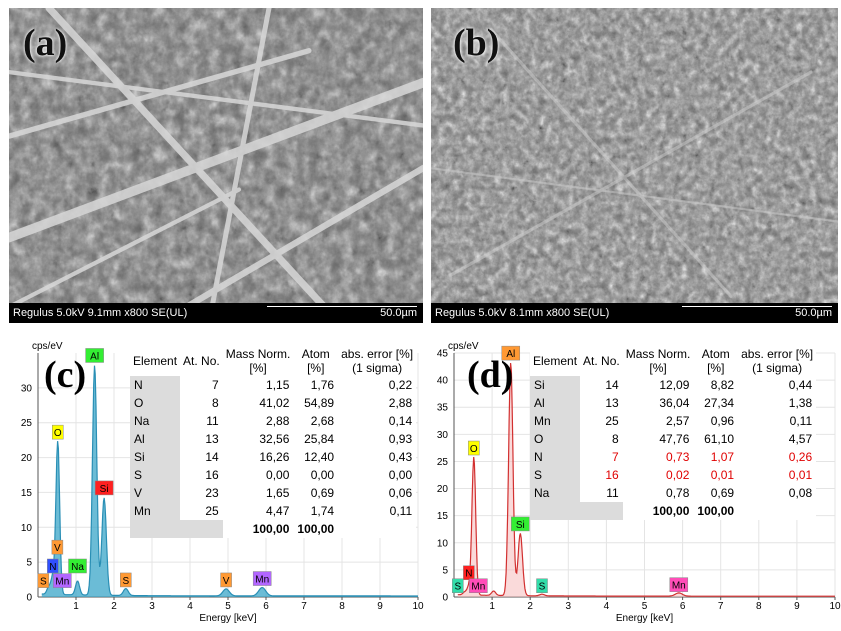  I want to click on scale-label-b: 50.0µm, so click(813, 313).